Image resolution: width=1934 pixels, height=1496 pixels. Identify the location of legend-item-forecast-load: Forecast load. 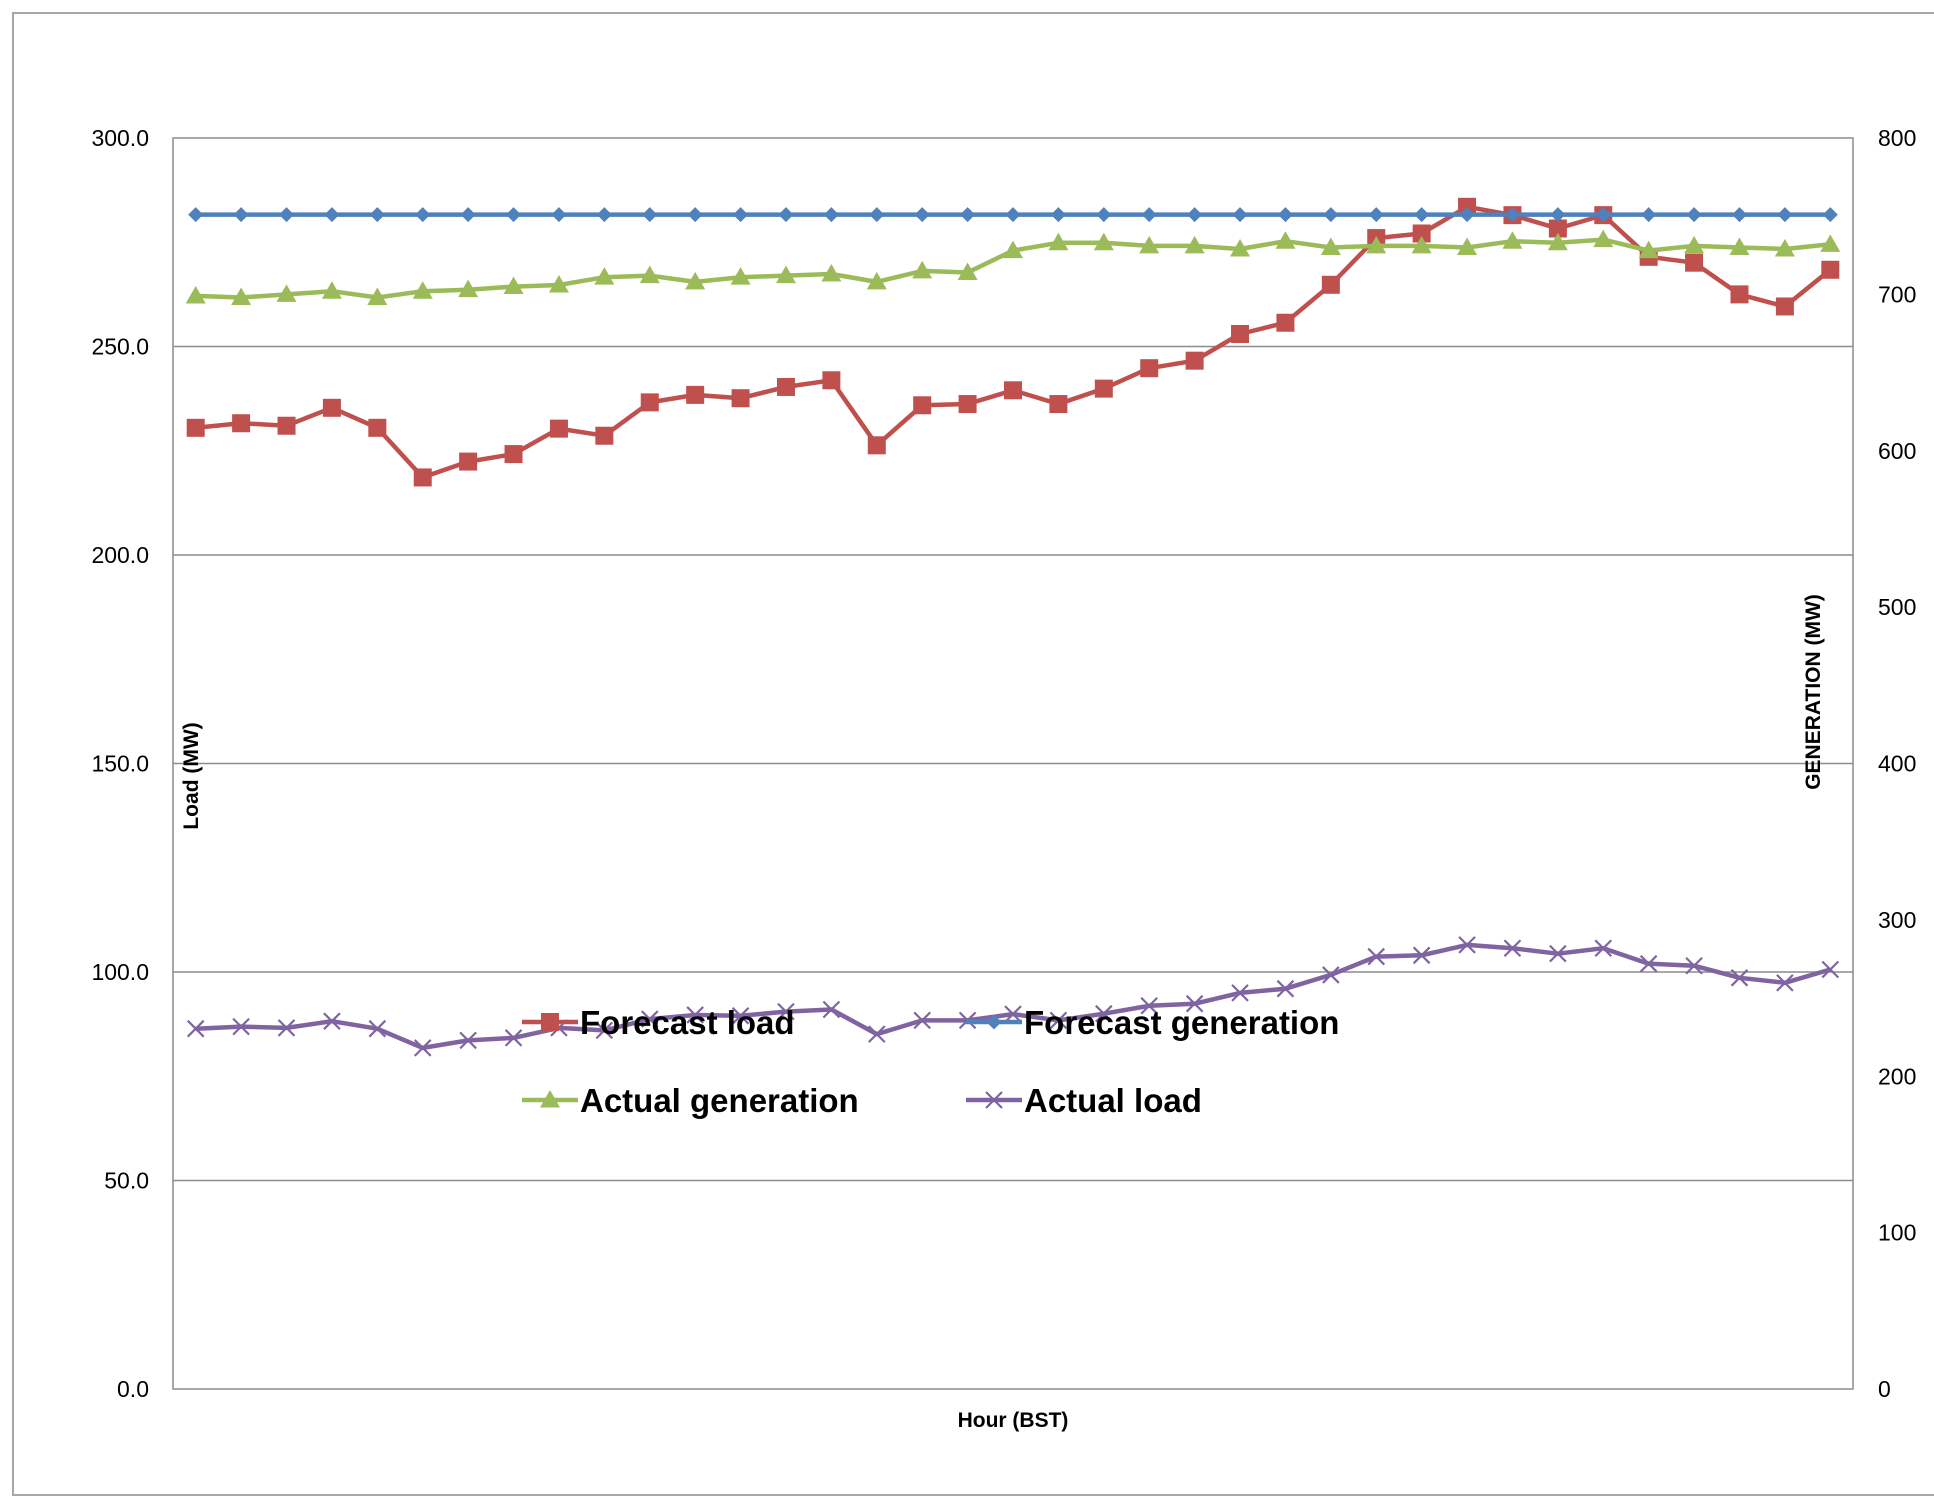
(658, 1022).